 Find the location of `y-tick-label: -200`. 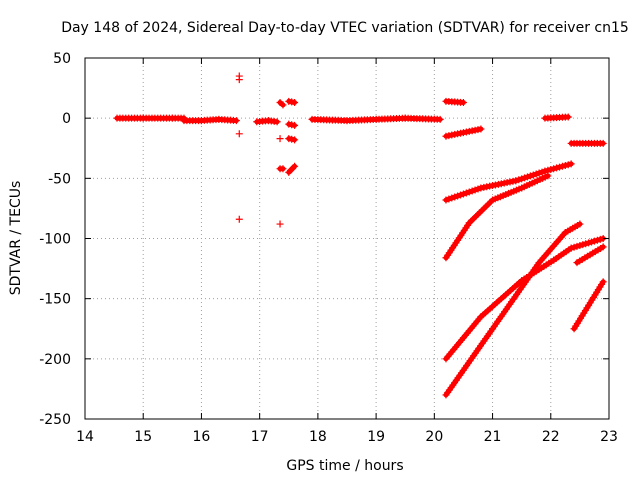

y-tick-label: -200 is located at coordinates (55, 360).